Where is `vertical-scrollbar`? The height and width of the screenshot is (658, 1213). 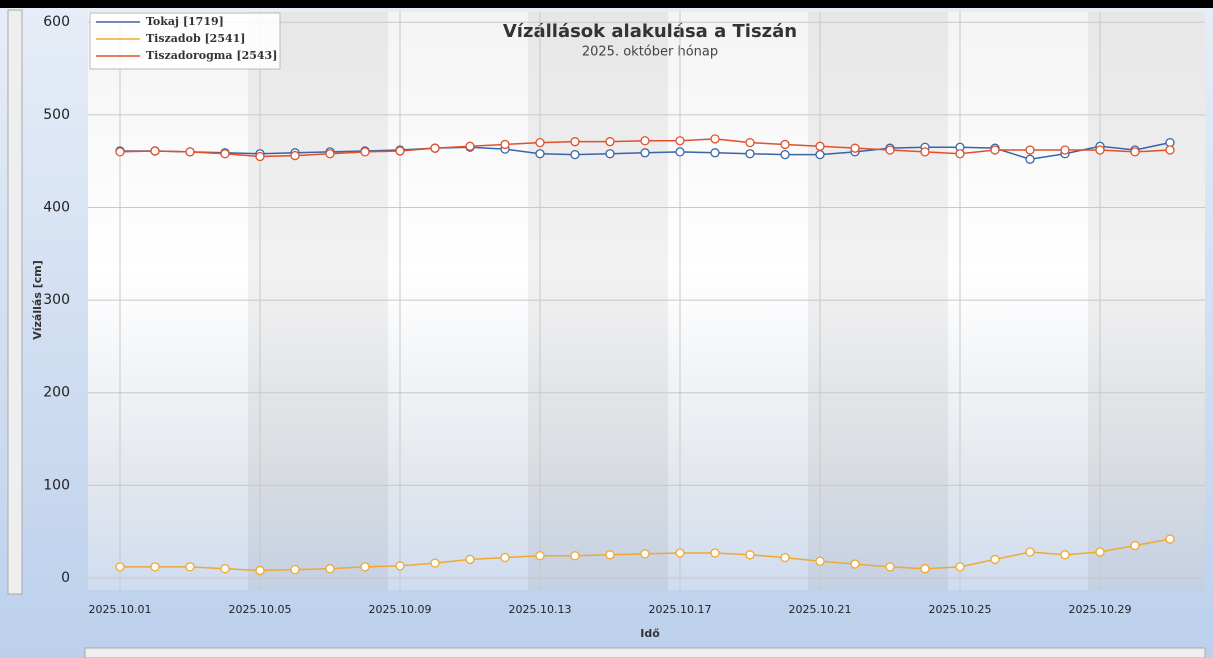 vertical-scrollbar is located at coordinates (15, 302).